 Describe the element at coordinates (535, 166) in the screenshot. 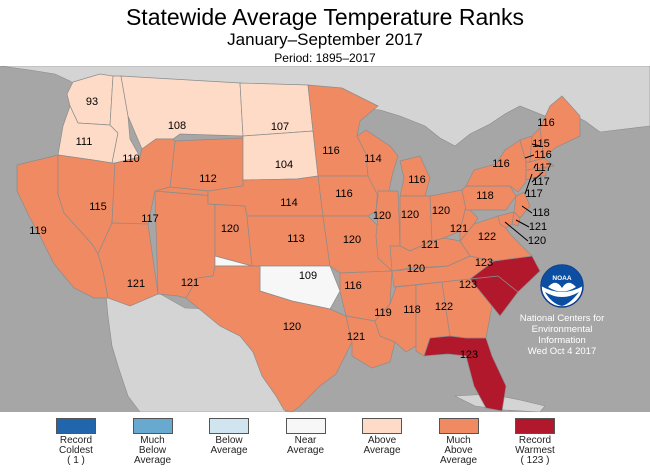

I see `leader-line-ma` at that location.